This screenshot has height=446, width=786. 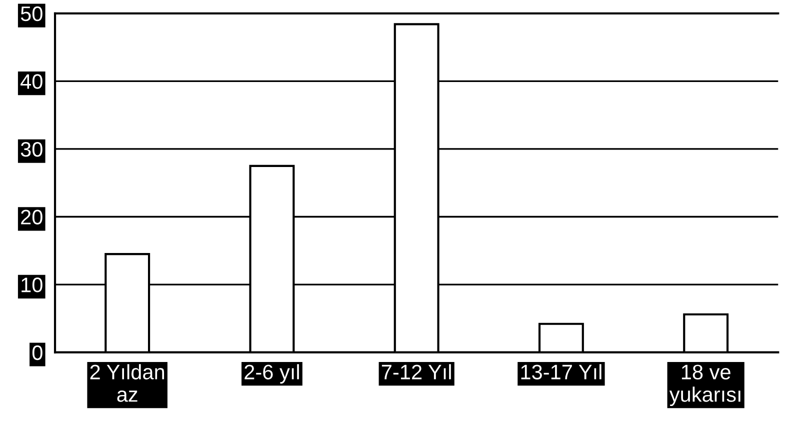 What do you see at coordinates (31, 217) in the screenshot?
I see `y-tick-label: 20` at bounding box center [31, 217].